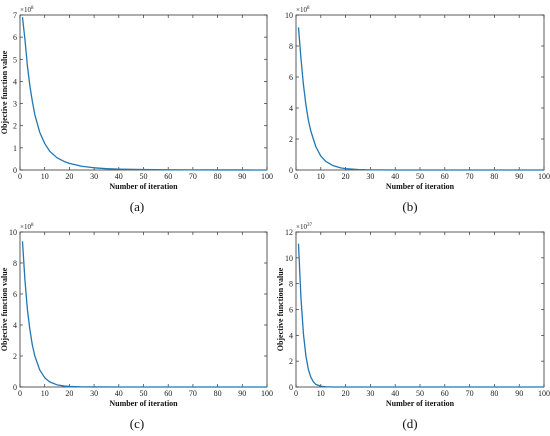 This screenshot has width=550, height=436. What do you see at coordinates (420, 99) in the screenshot?
I see `series-line` at bounding box center [420, 99].